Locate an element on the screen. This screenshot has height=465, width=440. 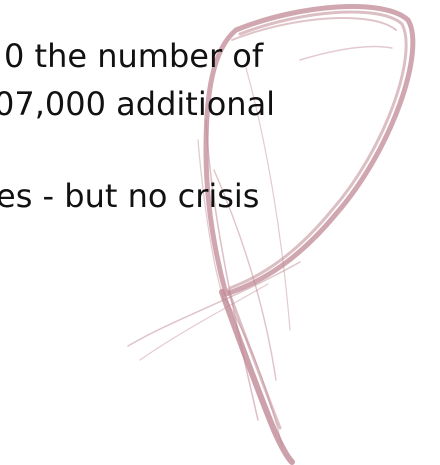
body-text-line-3: es - but no crisis is located at coordinates (130, 196).